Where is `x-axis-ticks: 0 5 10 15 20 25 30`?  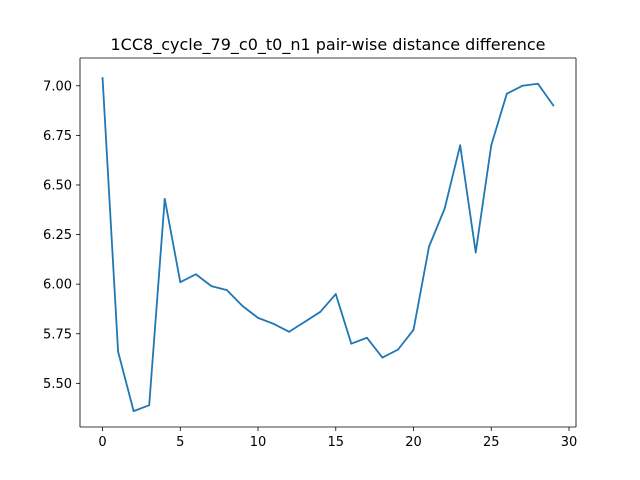
x-axis-ticks: 0 5 10 15 20 25 30 is located at coordinates (337, 438).